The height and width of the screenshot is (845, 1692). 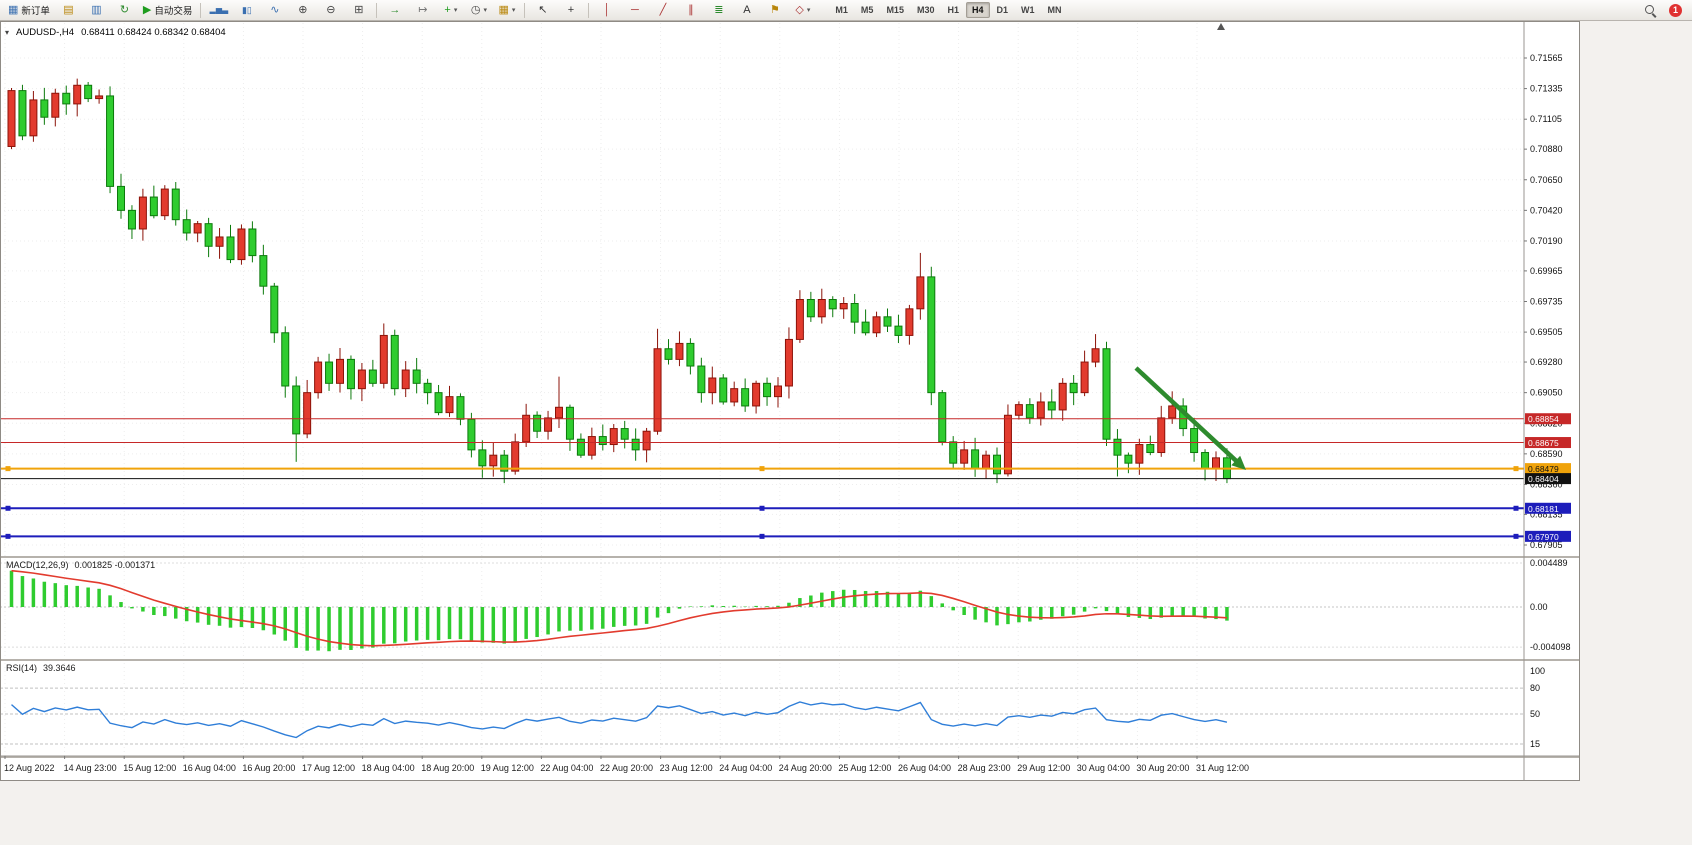 What do you see at coordinates (1548, 469) in the screenshot?
I see `support-line-orange-badge` at bounding box center [1548, 469].